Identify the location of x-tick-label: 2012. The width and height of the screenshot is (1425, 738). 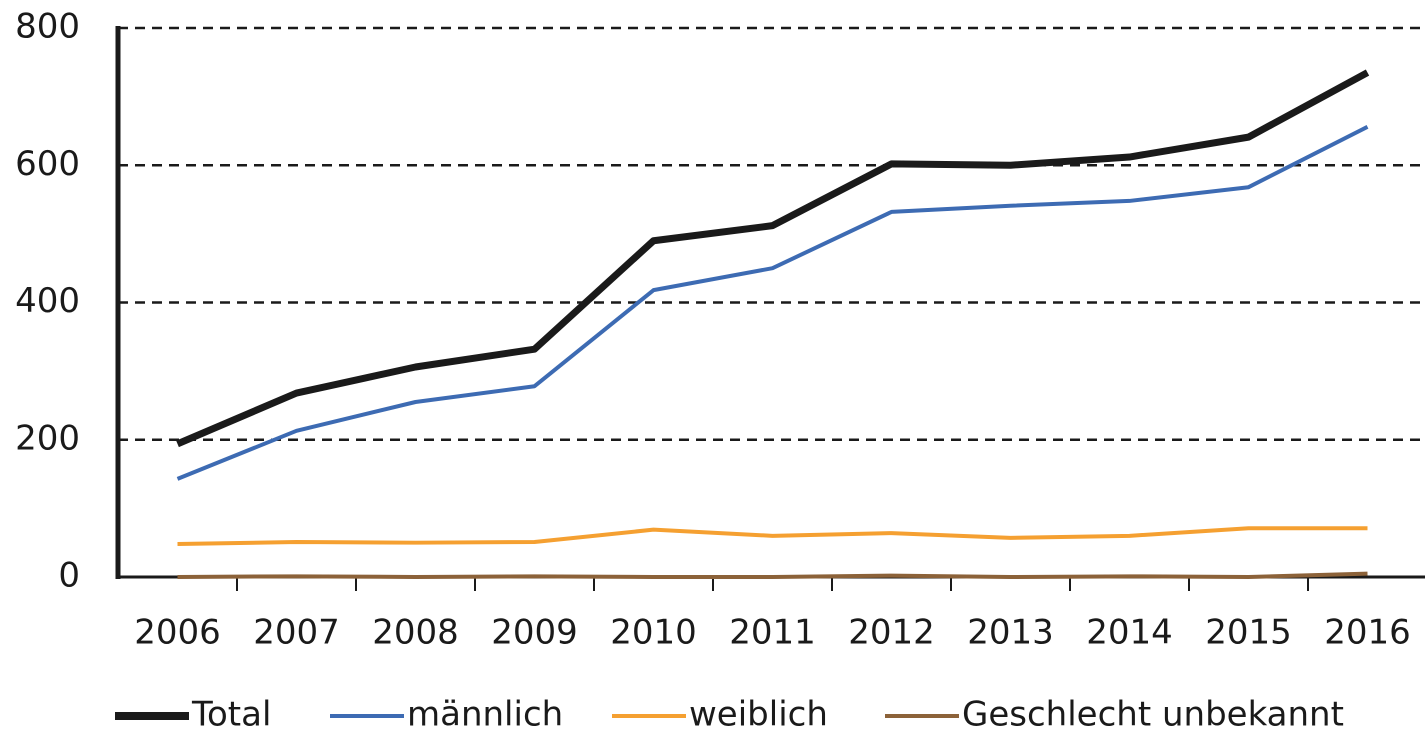
(891, 633).